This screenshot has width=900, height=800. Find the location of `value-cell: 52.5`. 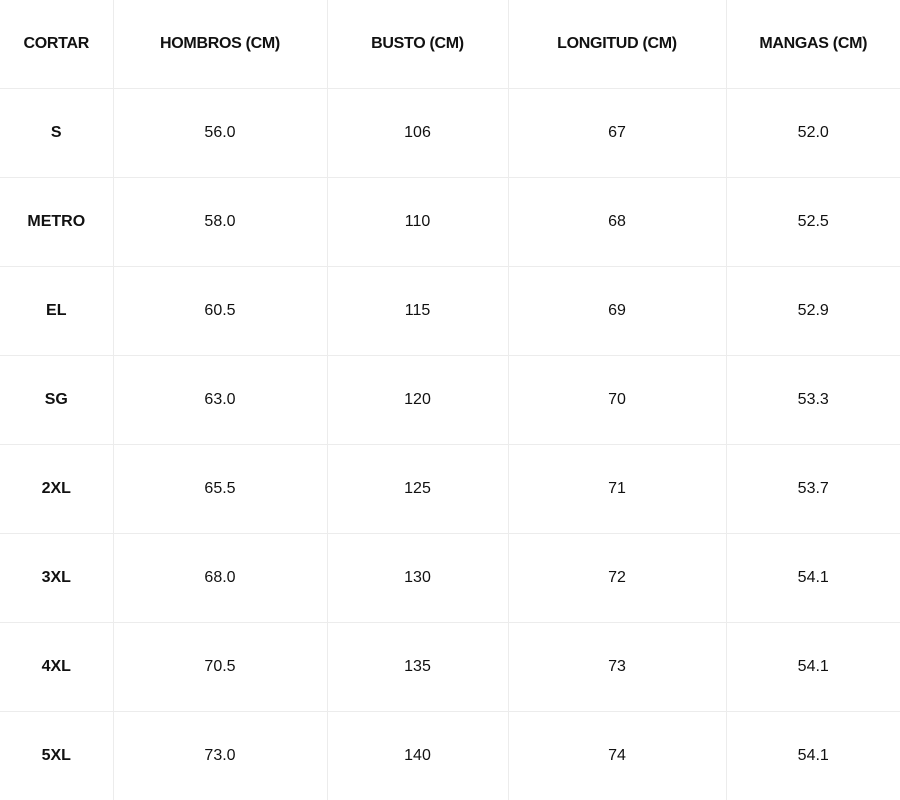

value-cell: 52.5 is located at coordinates (813, 222).